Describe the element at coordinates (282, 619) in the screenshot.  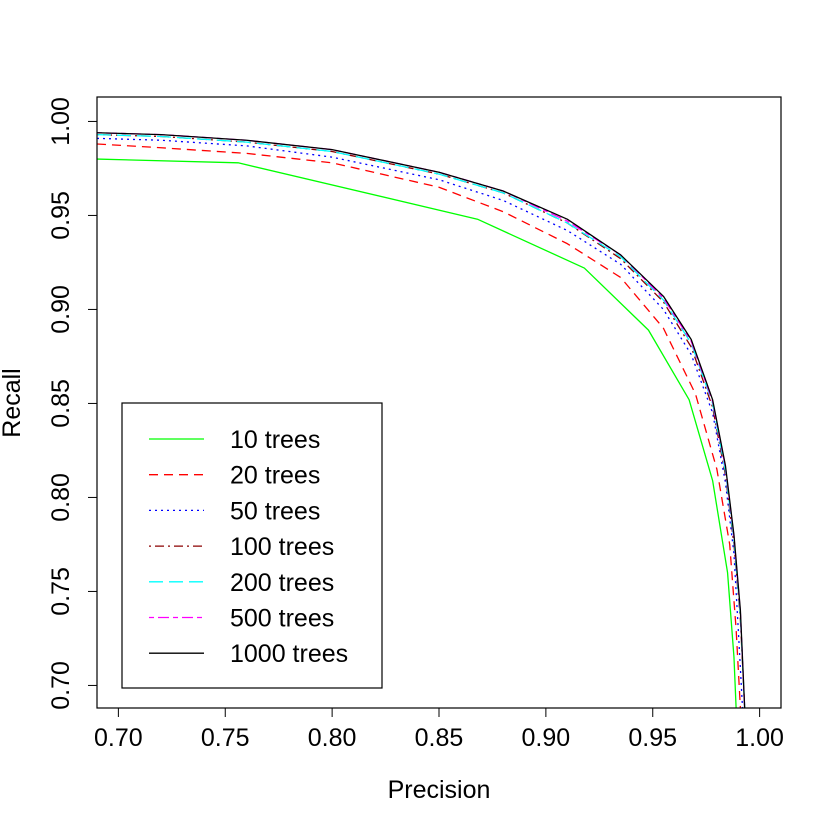
I see `legend-label: 500 trees` at that location.